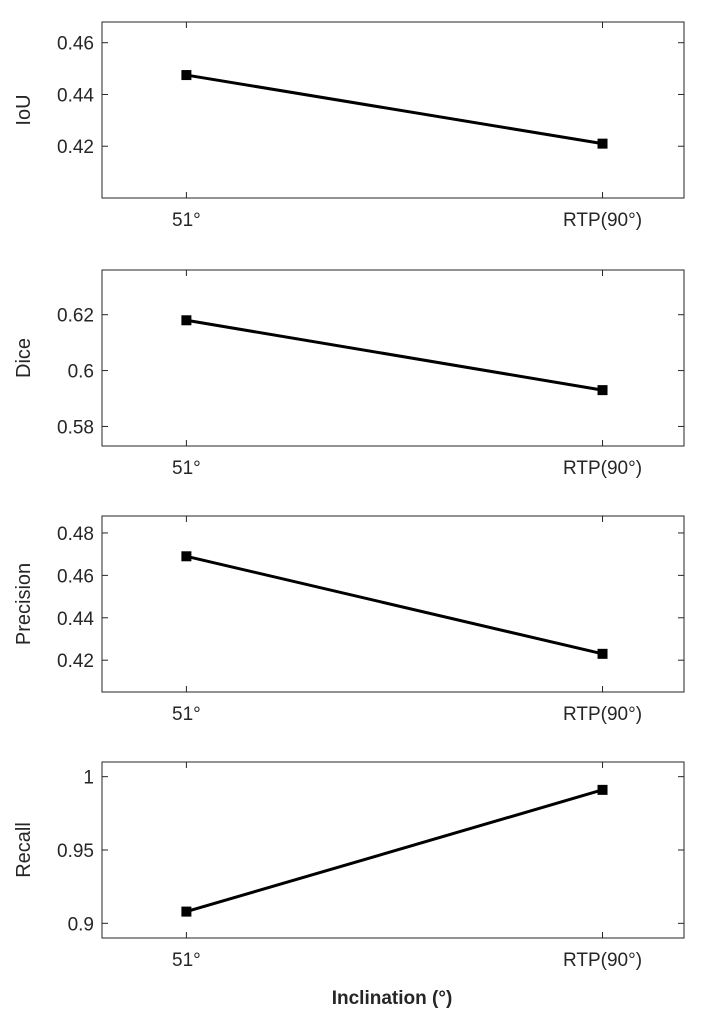 The height and width of the screenshot is (1026, 707). What do you see at coordinates (75, 851) in the screenshot?
I see `y-tick-label: 0.95` at bounding box center [75, 851].